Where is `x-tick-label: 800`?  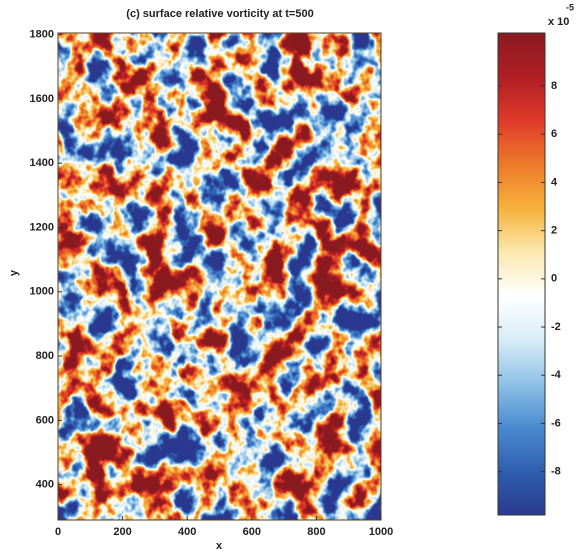
x-tick-label: 800 is located at coordinates (316, 532).